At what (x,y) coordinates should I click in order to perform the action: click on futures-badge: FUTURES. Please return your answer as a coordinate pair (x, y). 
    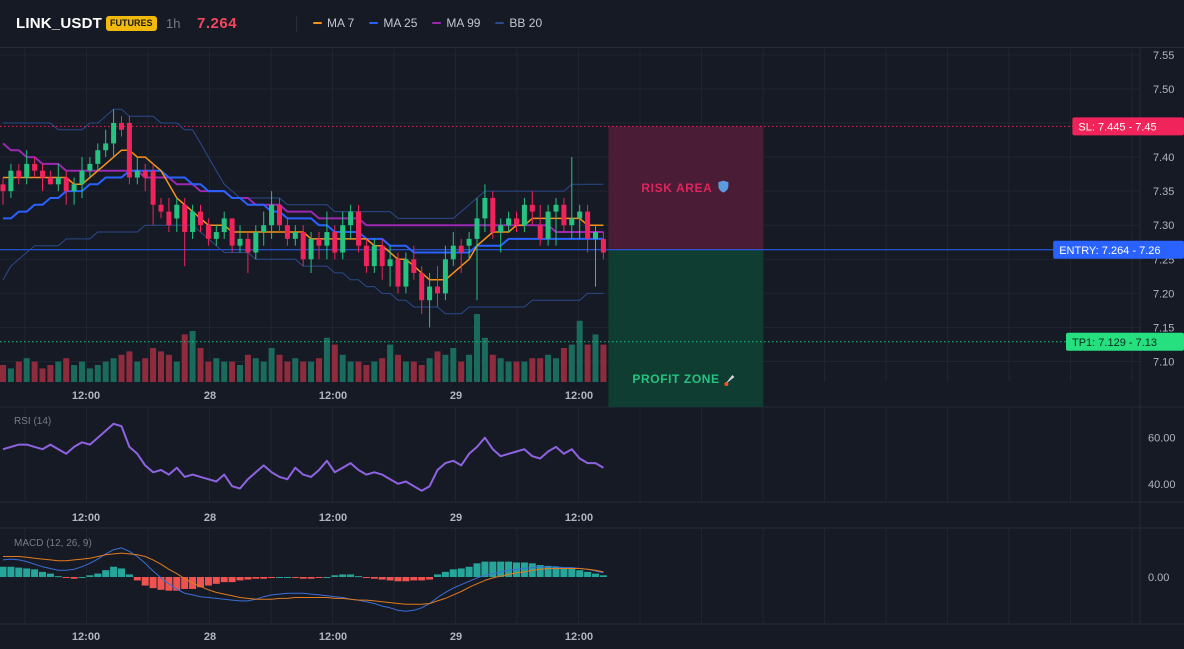
    Looking at the image, I should click on (131, 23).